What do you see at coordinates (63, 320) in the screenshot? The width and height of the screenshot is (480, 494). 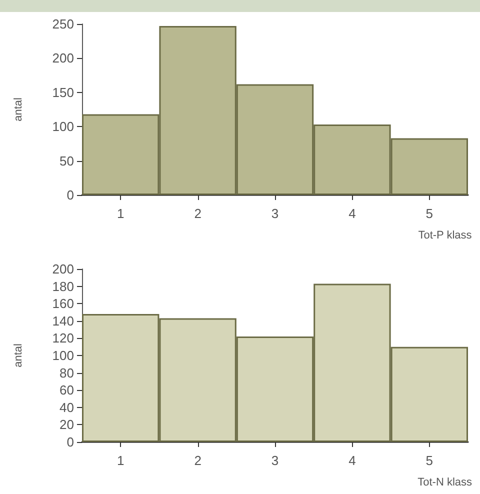 I see `y-tick-label: 140` at bounding box center [63, 320].